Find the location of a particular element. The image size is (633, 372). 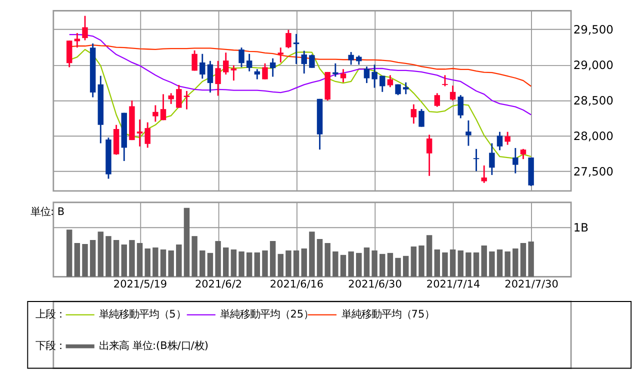

y-tick-label: 28,500 is located at coordinates (593, 100).